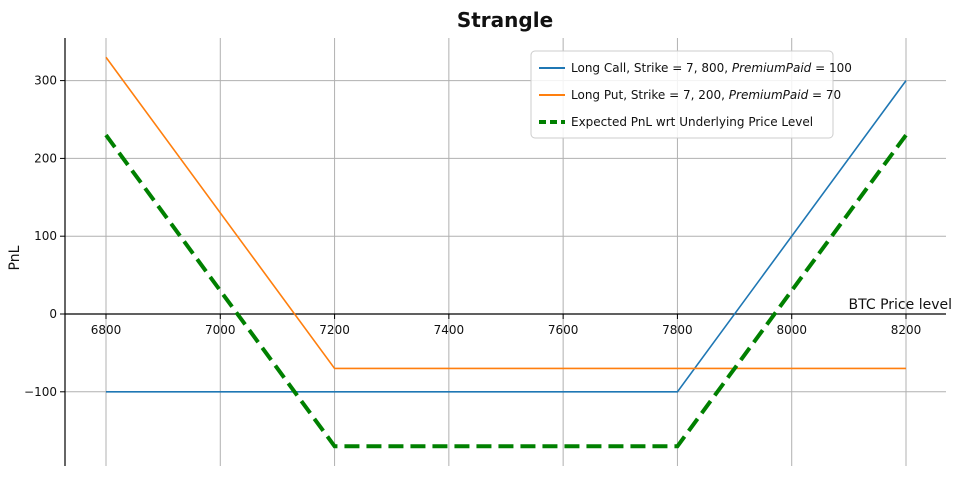 This screenshot has width=960, height=480. Describe the element at coordinates (563, 330) in the screenshot. I see `x-tick-label: 7600` at that location.